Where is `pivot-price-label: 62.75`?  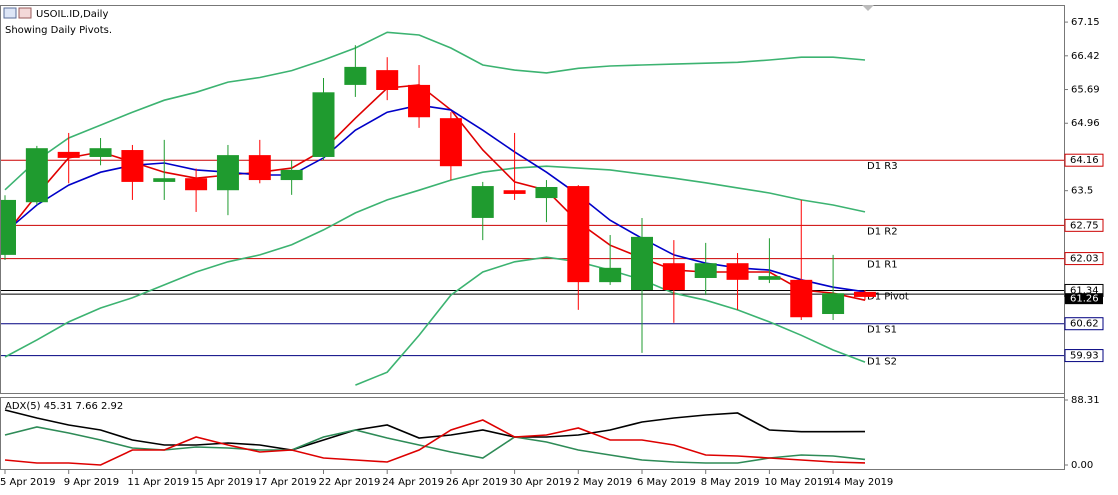 pivot-price-label: 62.75 is located at coordinates (1084, 225).